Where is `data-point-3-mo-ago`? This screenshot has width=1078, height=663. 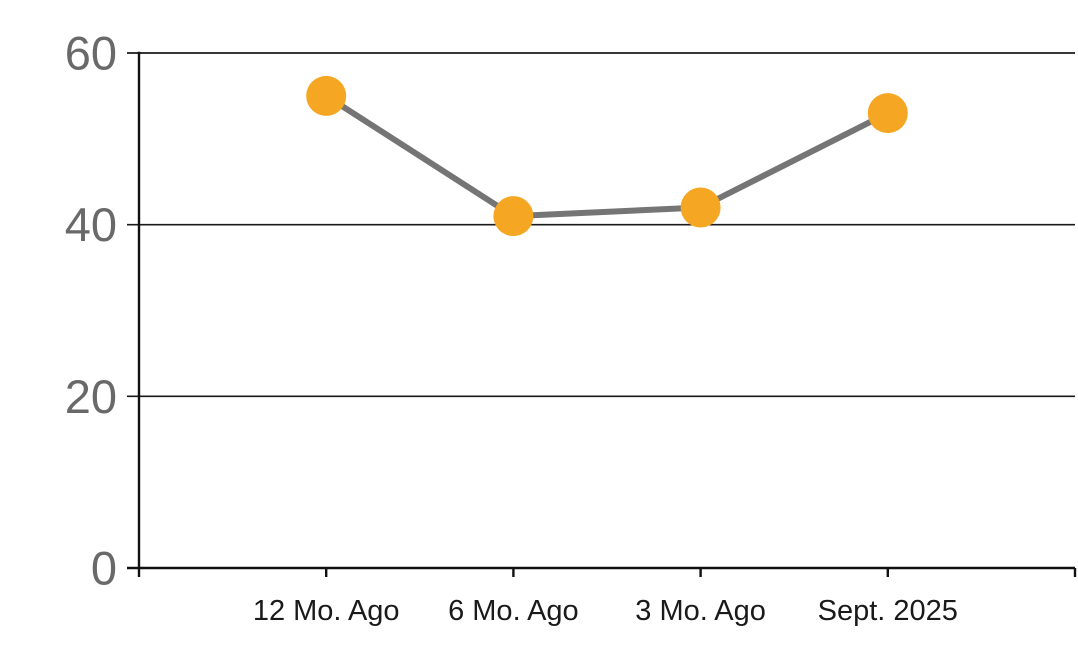 data-point-3-mo-ago is located at coordinates (700, 207).